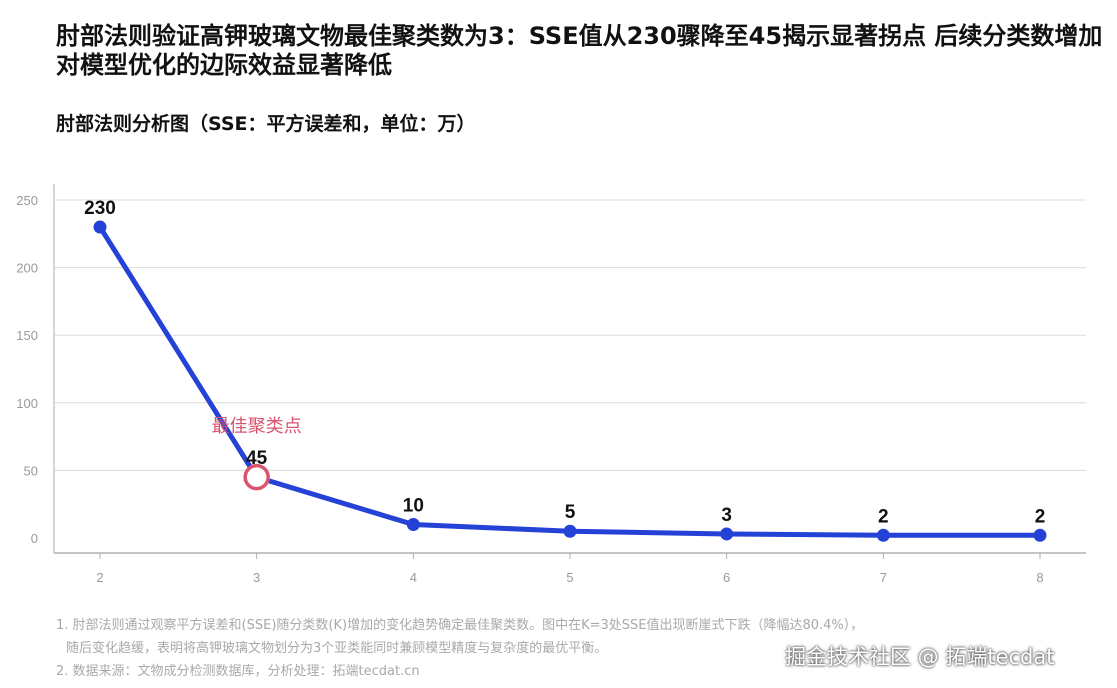  What do you see at coordinates (256, 577) in the screenshot?
I see `x-tick-label: 3` at bounding box center [256, 577].